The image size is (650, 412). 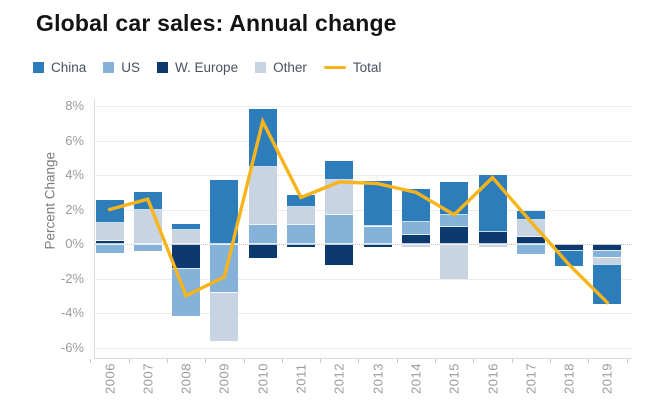 I want to click on bar-segment-china-2019, so click(x=607, y=283).